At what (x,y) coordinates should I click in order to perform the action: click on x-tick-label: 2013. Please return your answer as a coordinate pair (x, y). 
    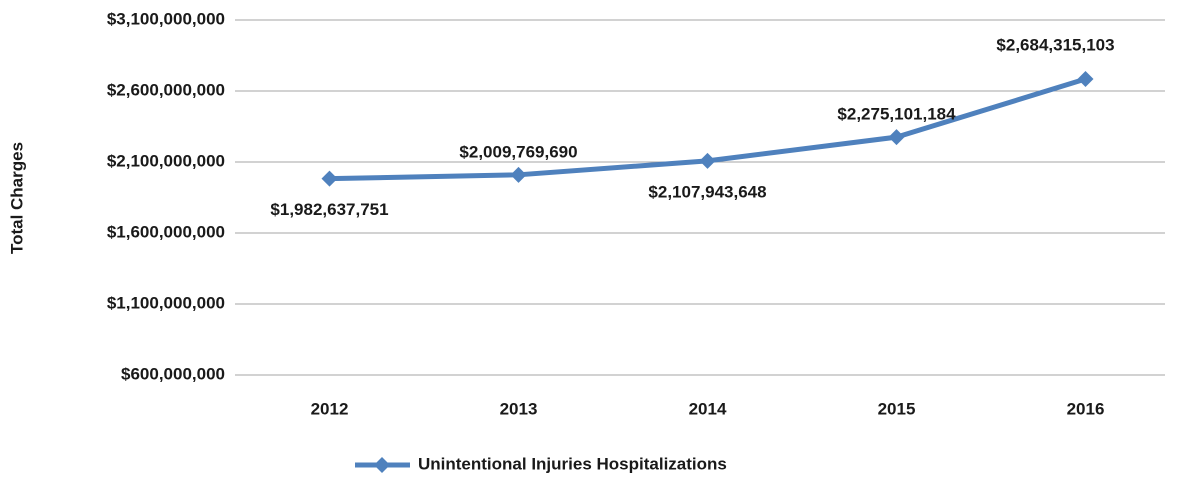
    Looking at the image, I should click on (519, 408).